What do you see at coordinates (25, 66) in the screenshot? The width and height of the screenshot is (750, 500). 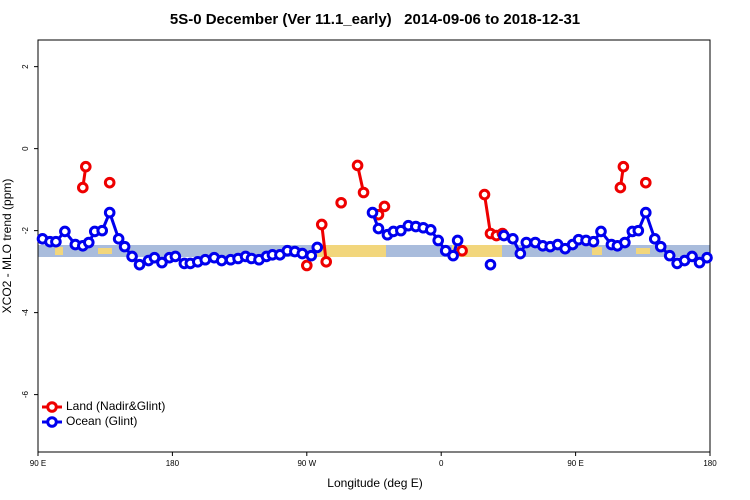 I see `y-tick-label: 2` at bounding box center [25, 66].